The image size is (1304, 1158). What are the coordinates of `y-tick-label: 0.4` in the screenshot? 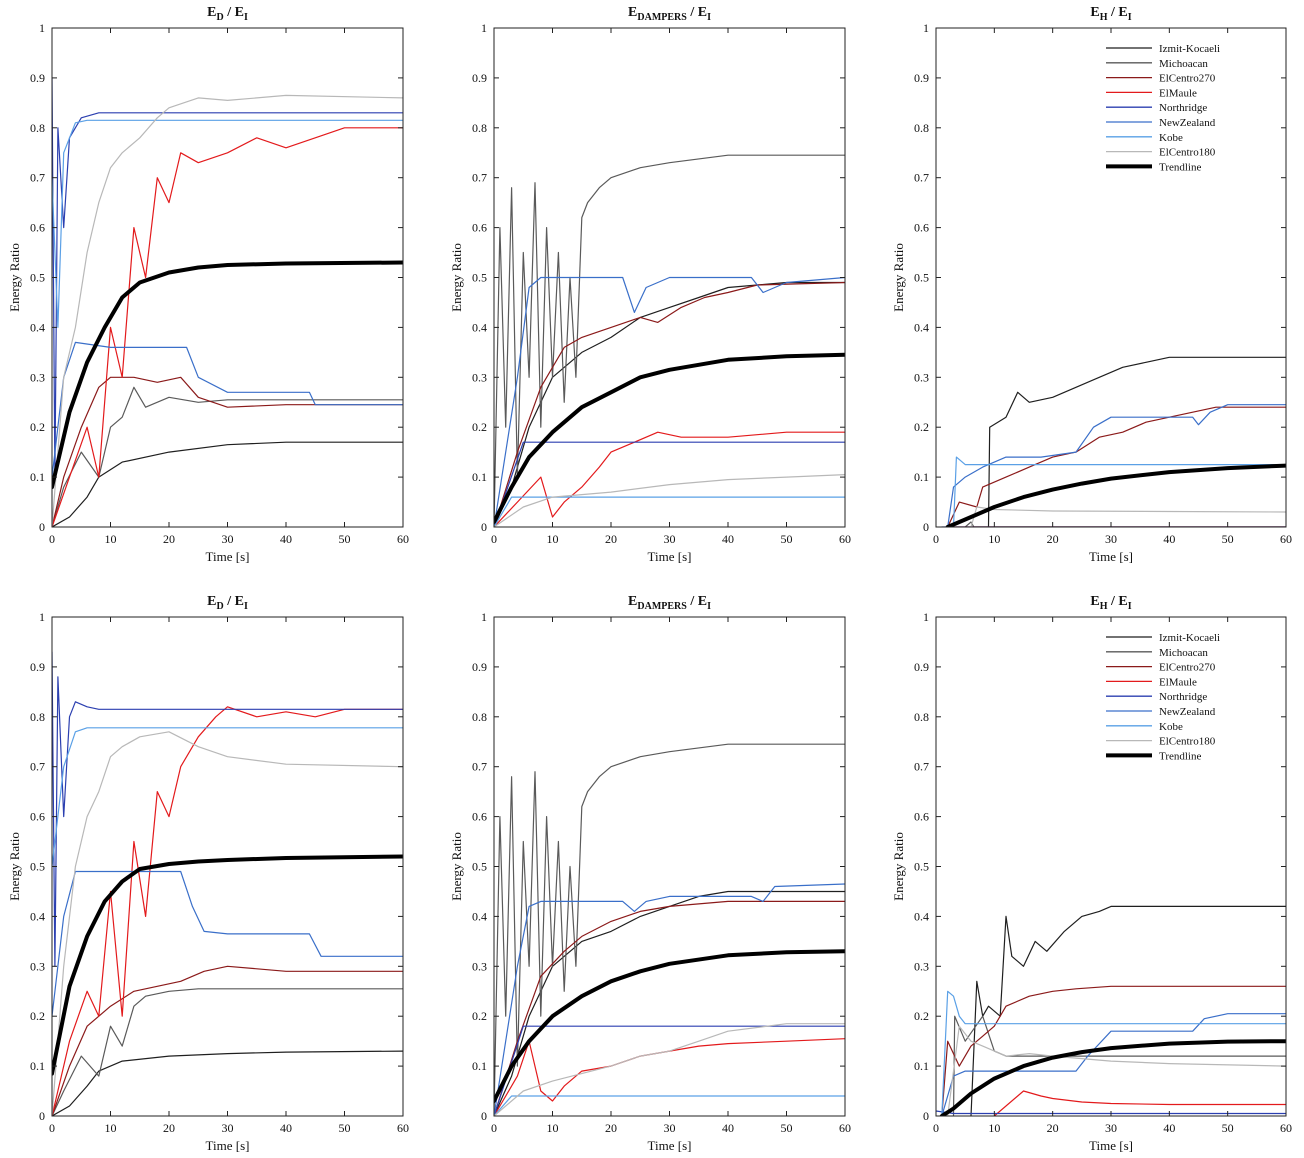 It's located at (37, 916).